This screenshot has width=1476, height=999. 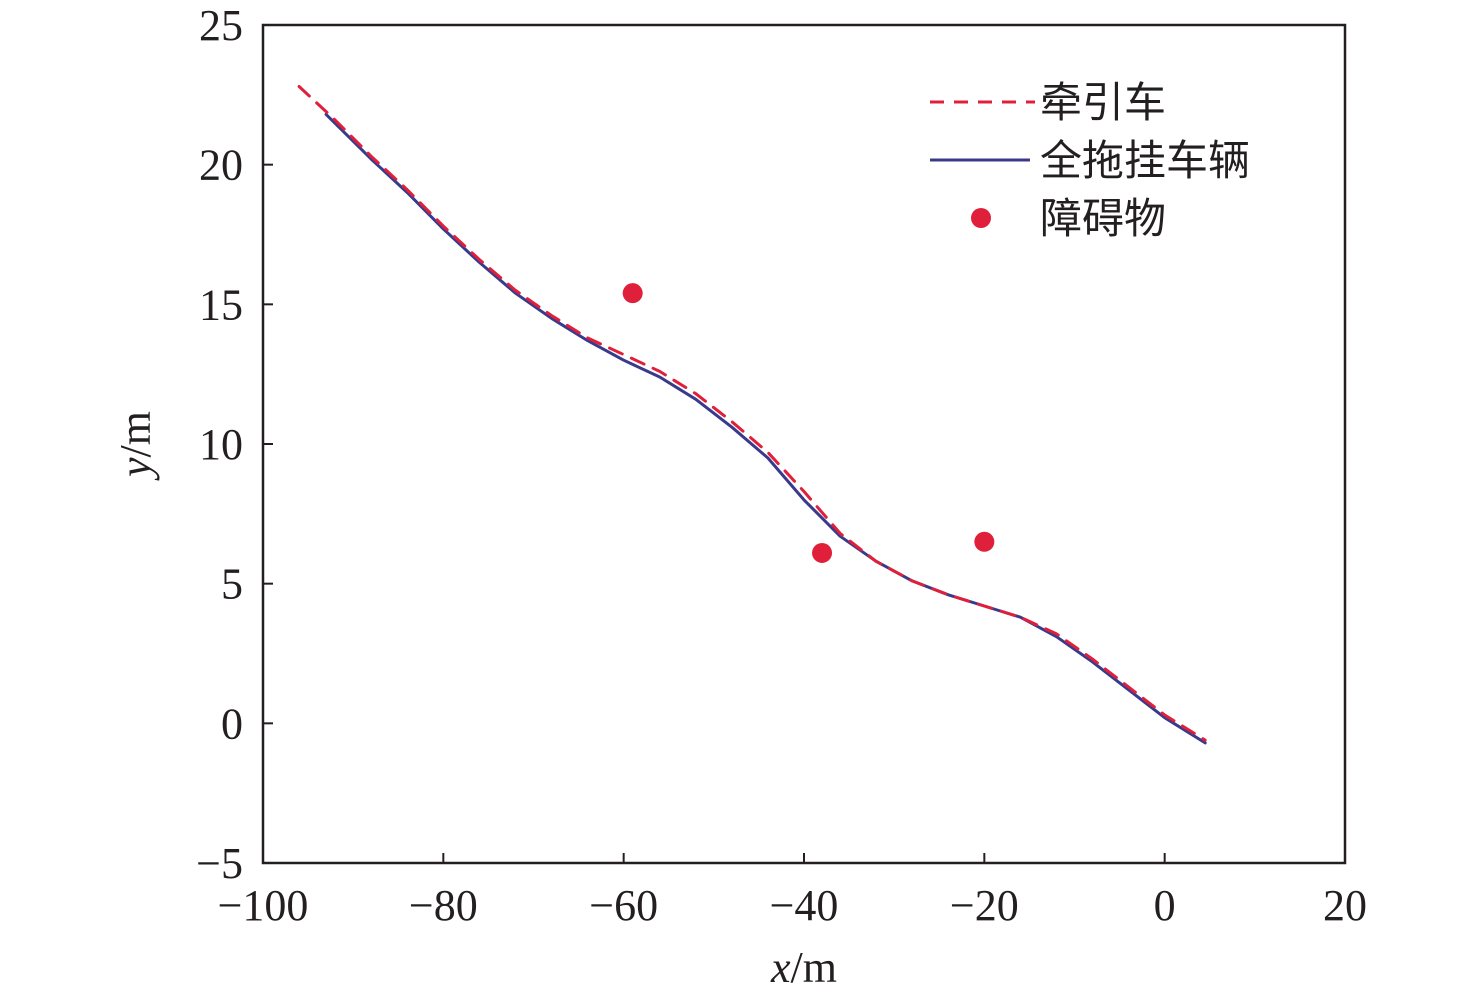 What do you see at coordinates (1345, 905) in the screenshot?
I see `x-tick-label: 20` at bounding box center [1345, 905].